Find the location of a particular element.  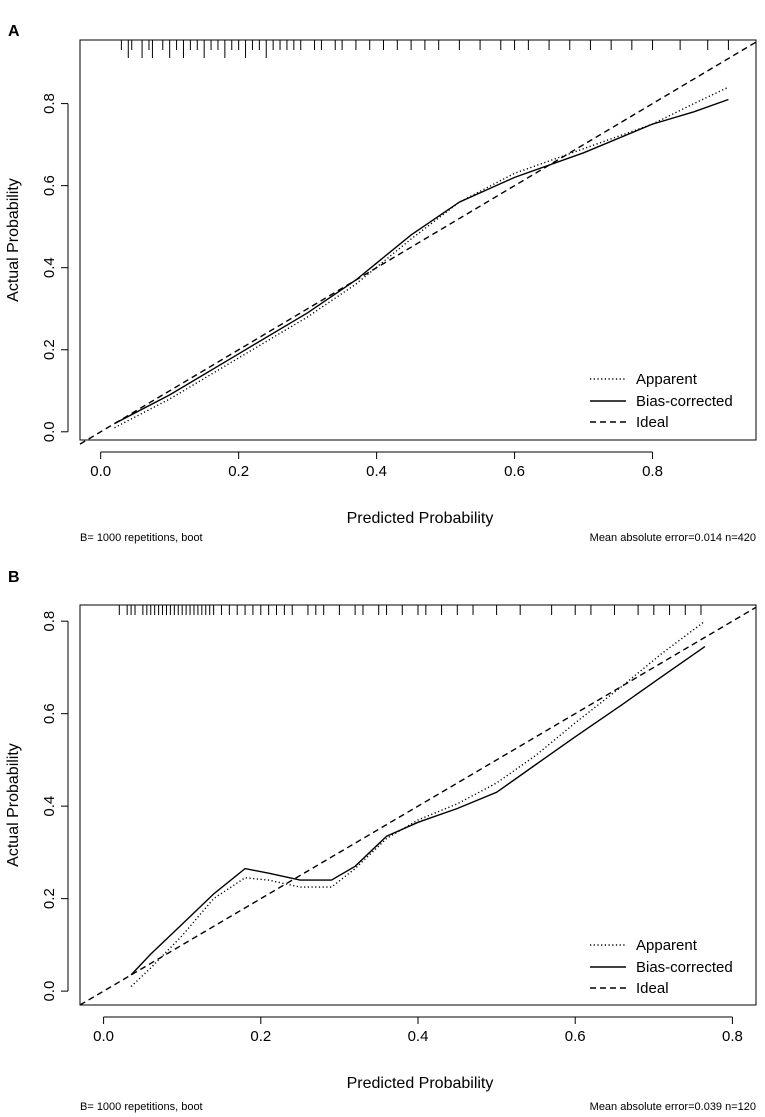

panel-label: A is located at coordinates (14, 31).